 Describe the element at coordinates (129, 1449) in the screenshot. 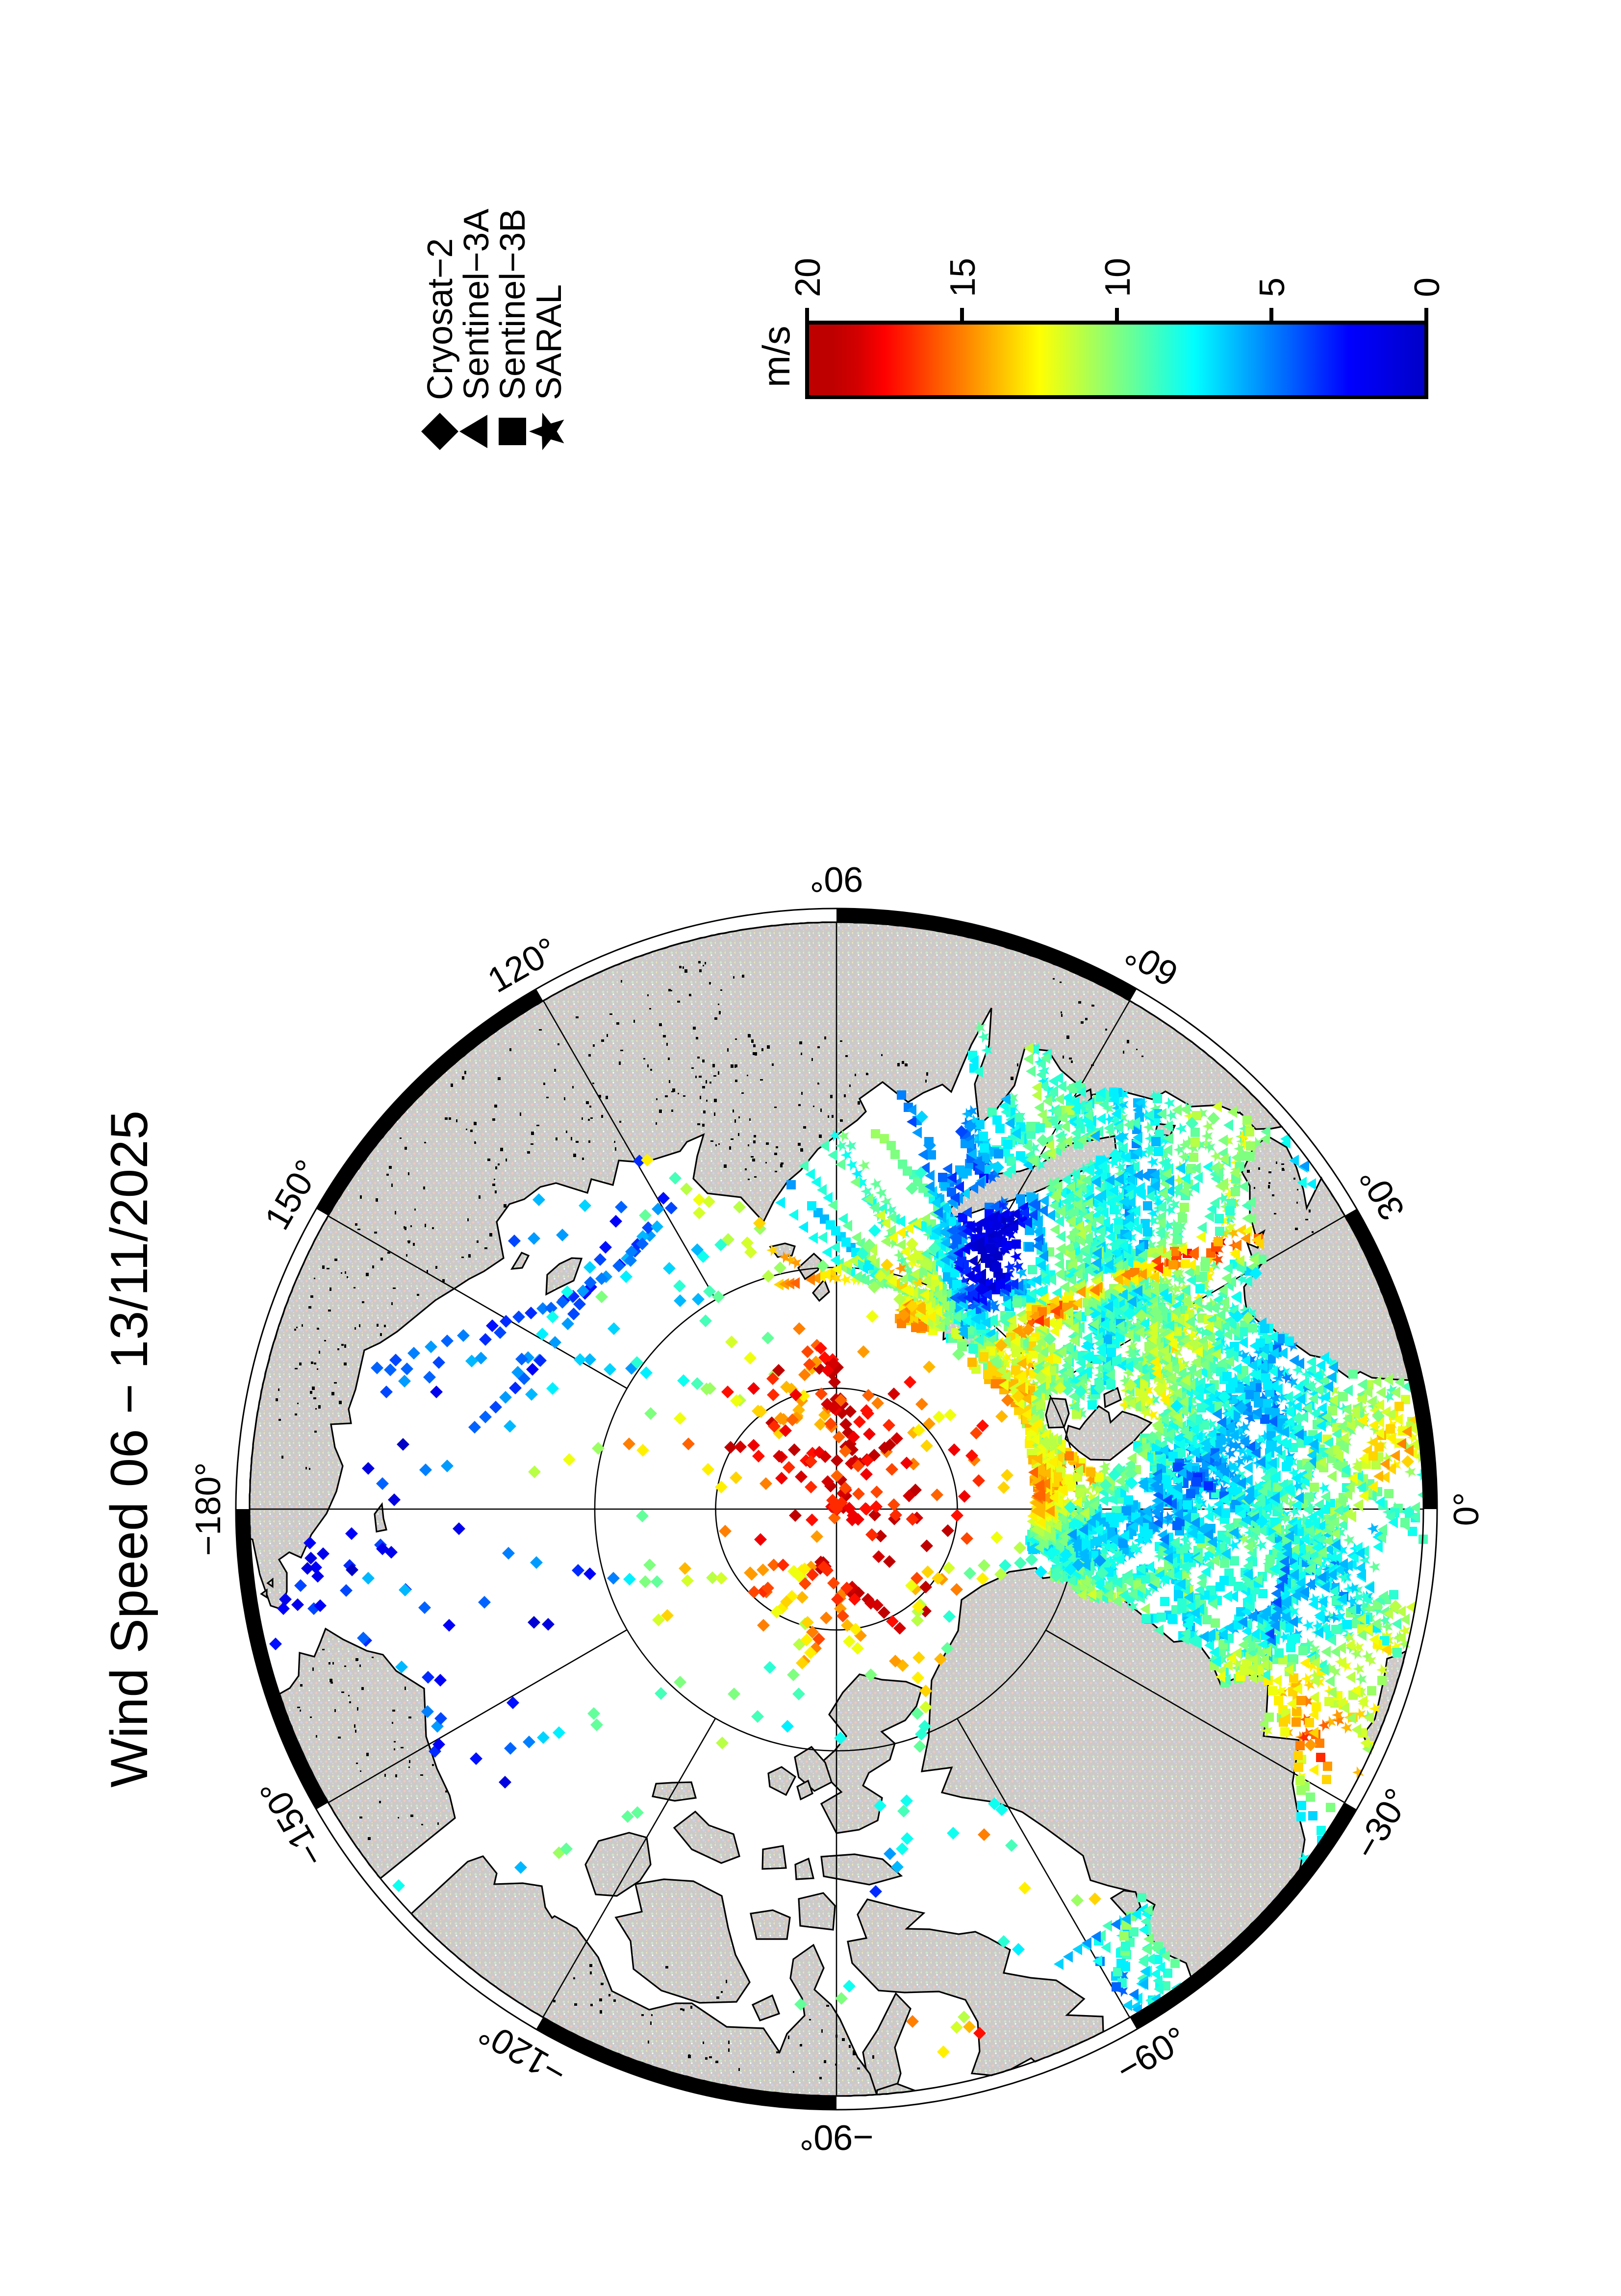

I see `svg-text: Wind Speed 06 − 13/11/2025` at that location.